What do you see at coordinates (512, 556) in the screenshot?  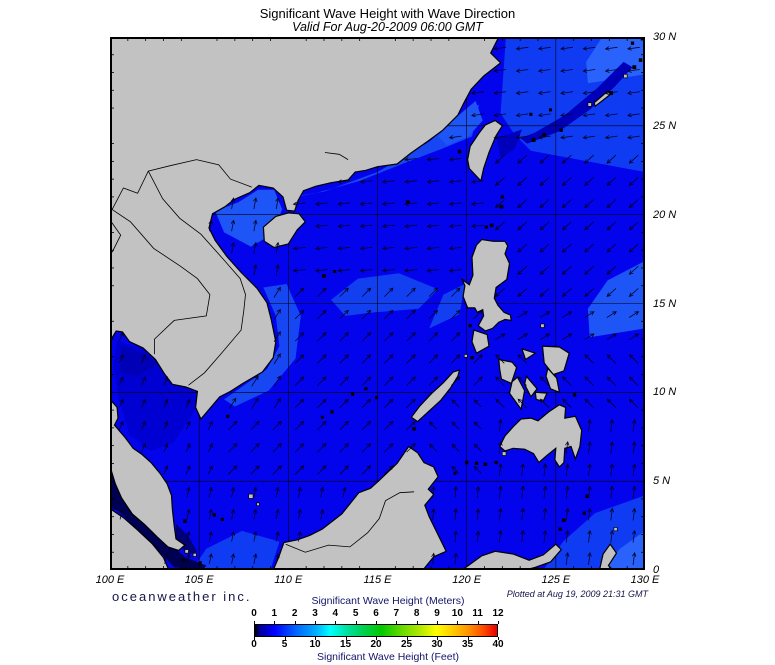 I see `land-sulawesi-north` at bounding box center [512, 556].